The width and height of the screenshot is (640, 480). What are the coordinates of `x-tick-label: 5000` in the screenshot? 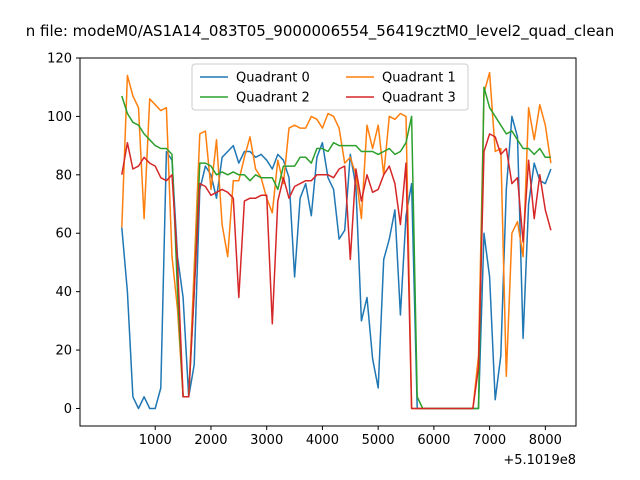 It's located at (378, 440).